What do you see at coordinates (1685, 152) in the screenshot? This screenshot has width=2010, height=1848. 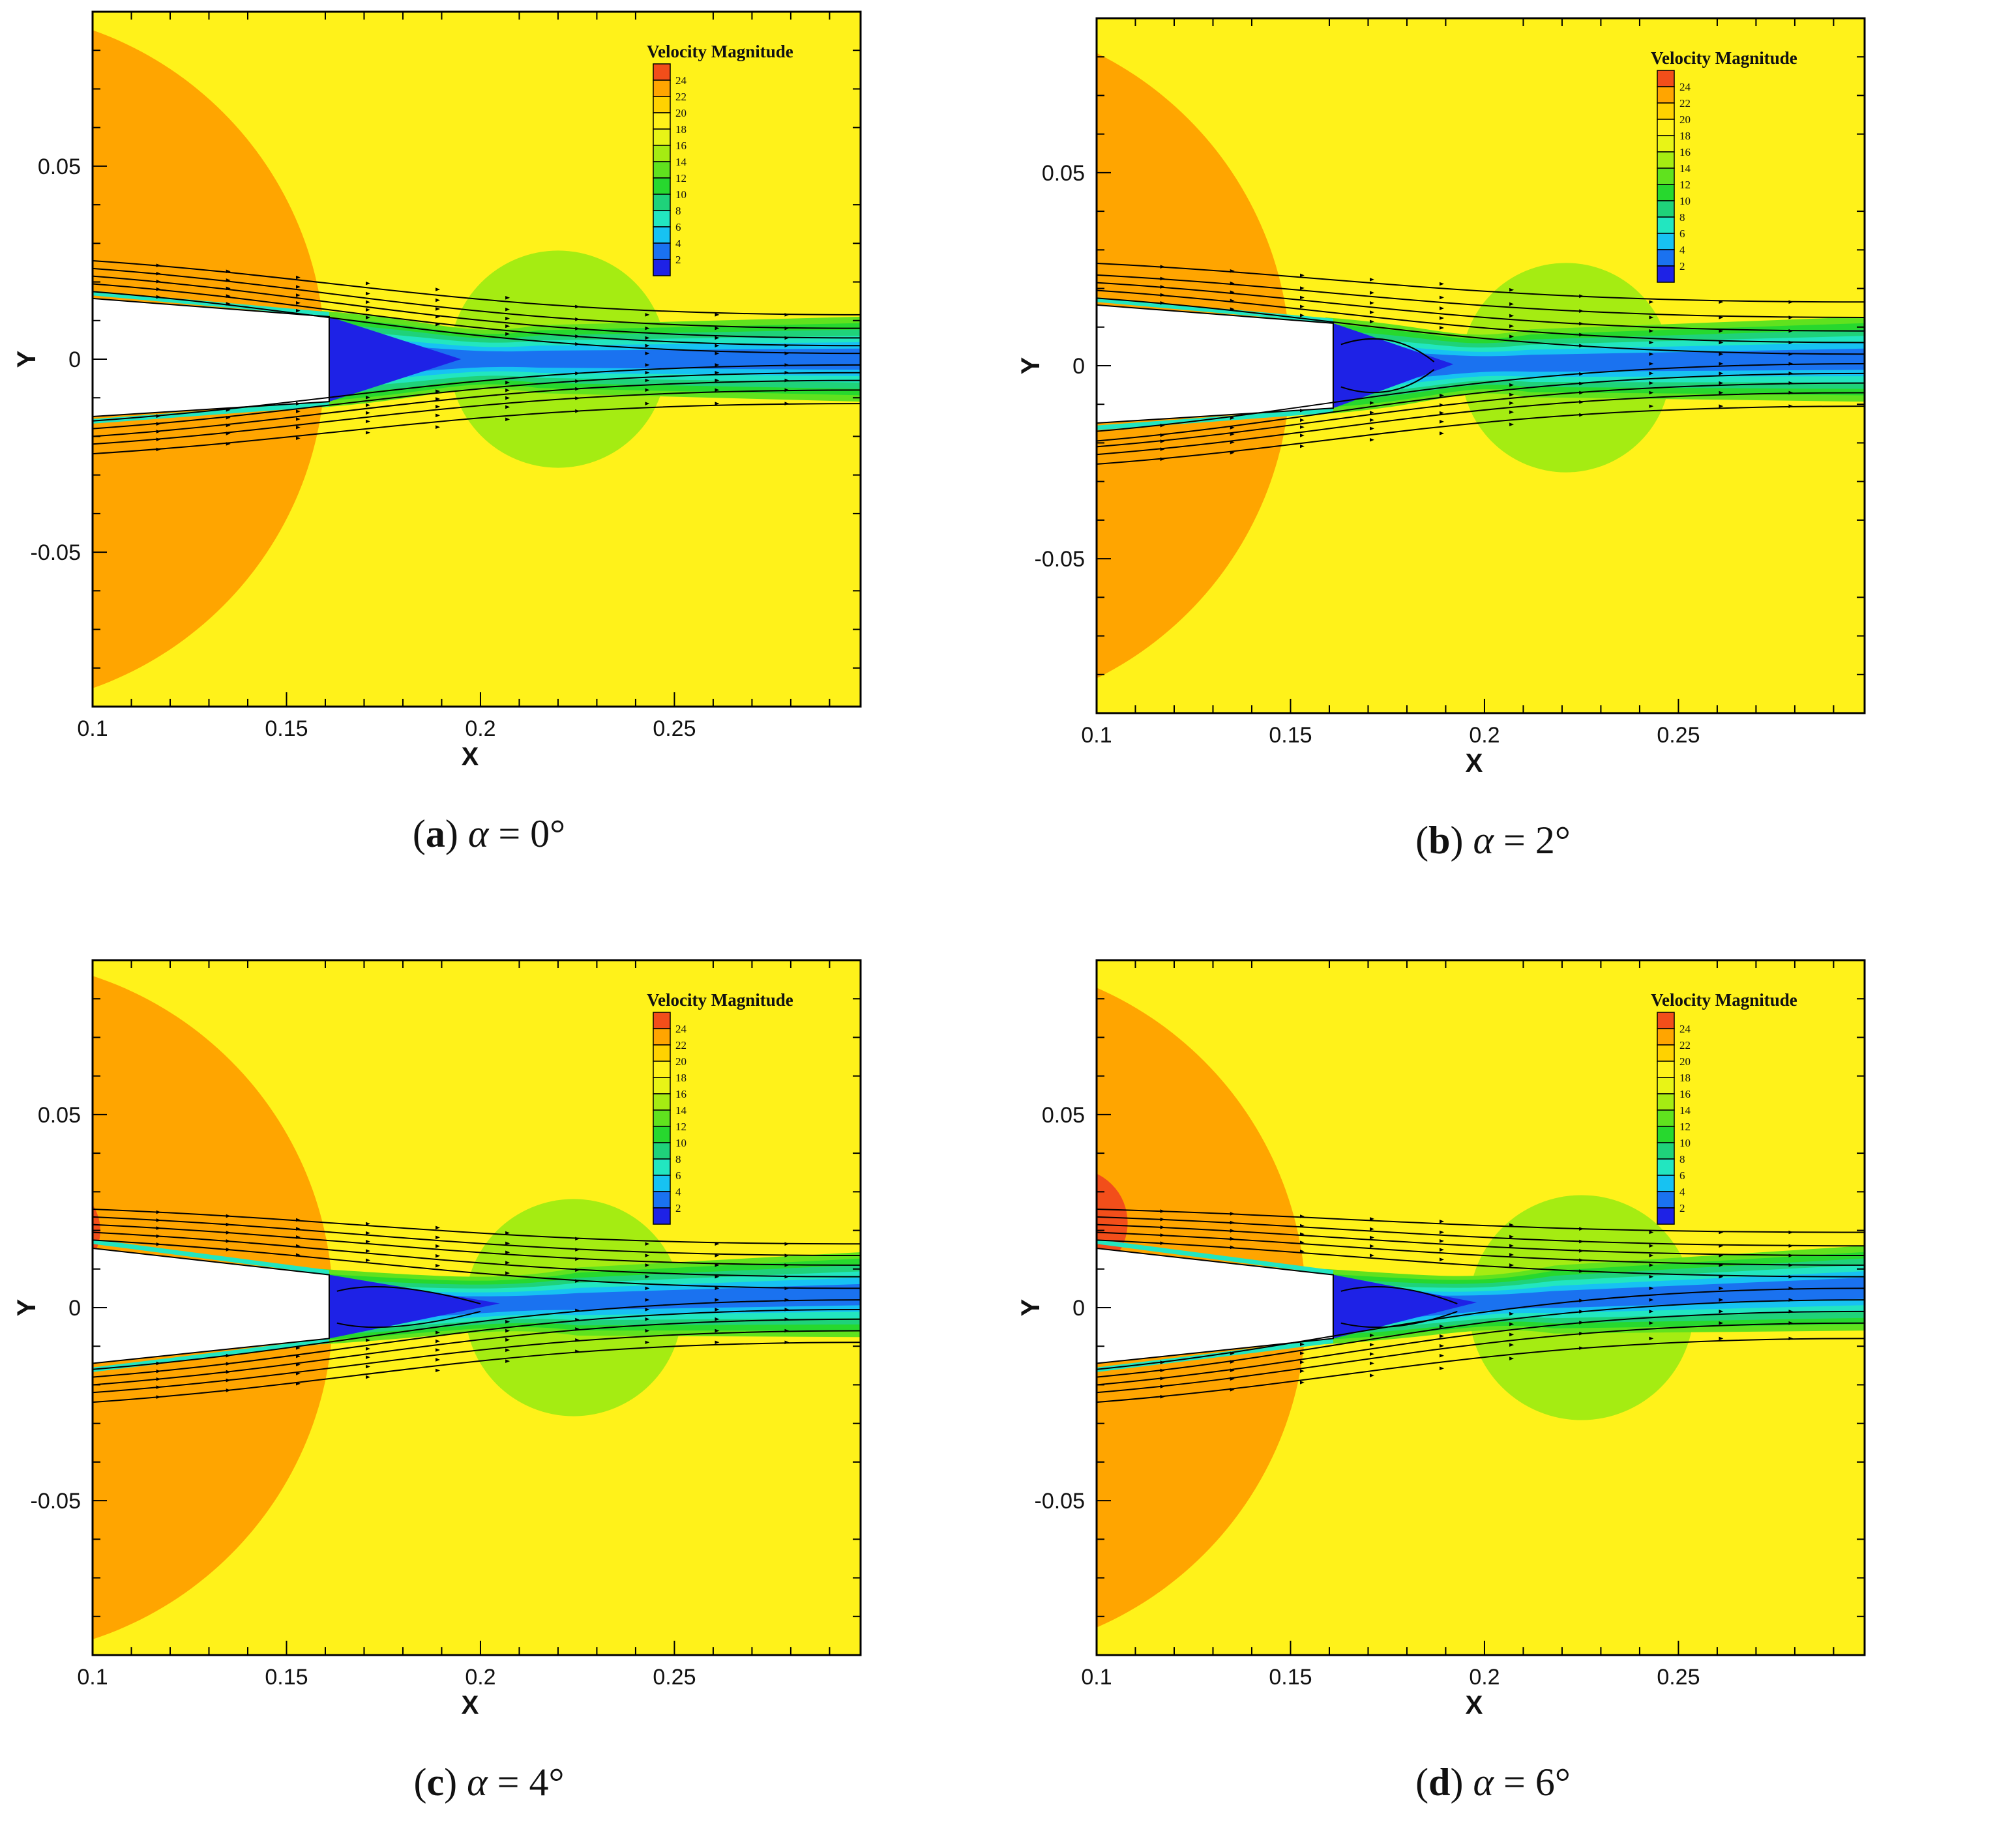 I see `legend-value: 16` at bounding box center [1685, 152].